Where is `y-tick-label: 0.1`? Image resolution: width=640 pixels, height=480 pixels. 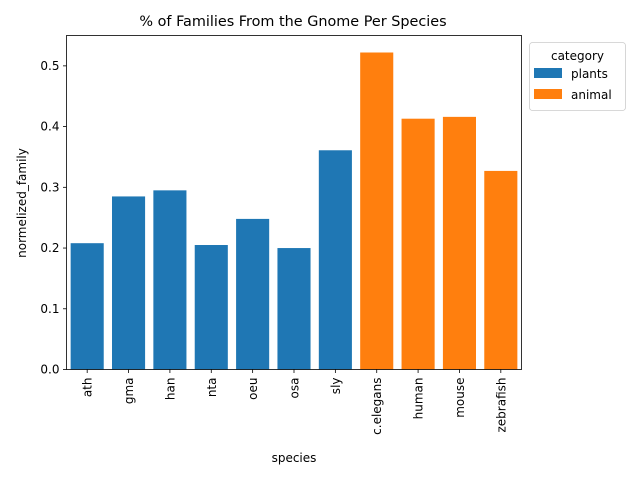 y-tick-label: 0.1 is located at coordinates (49, 309).